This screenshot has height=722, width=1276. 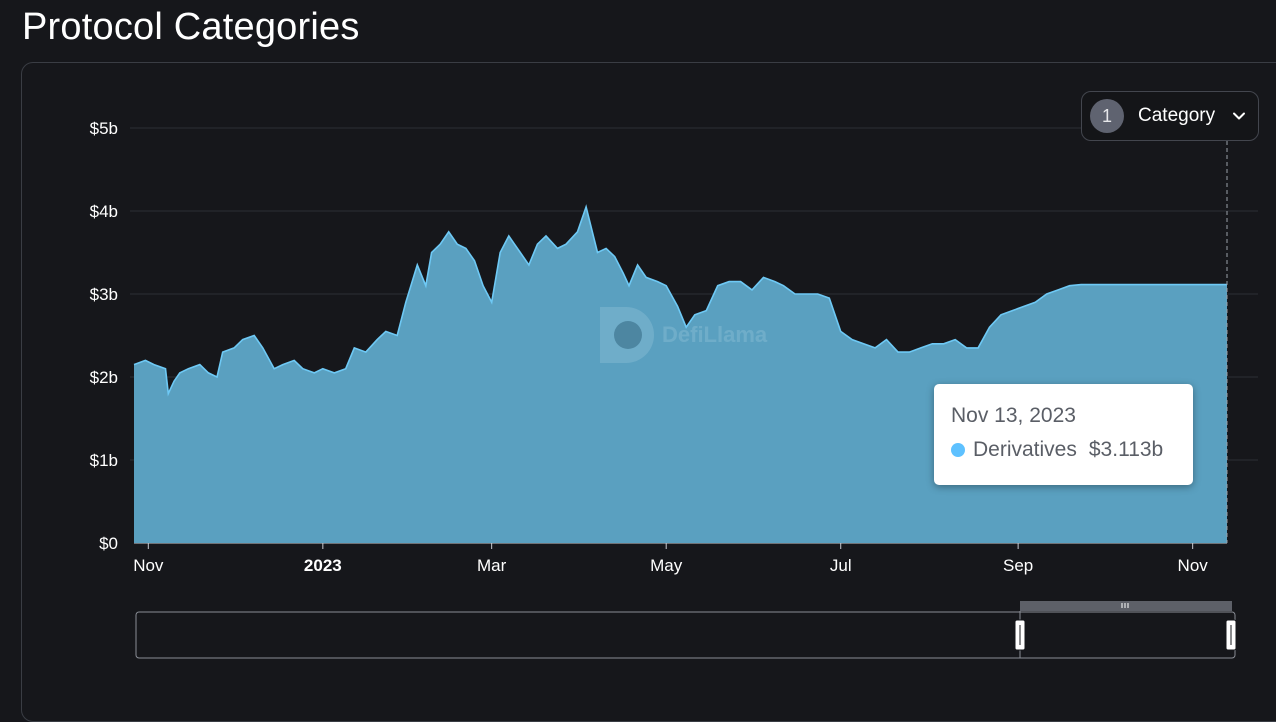 I want to click on x-tick-label: Mar, so click(x=492, y=565).